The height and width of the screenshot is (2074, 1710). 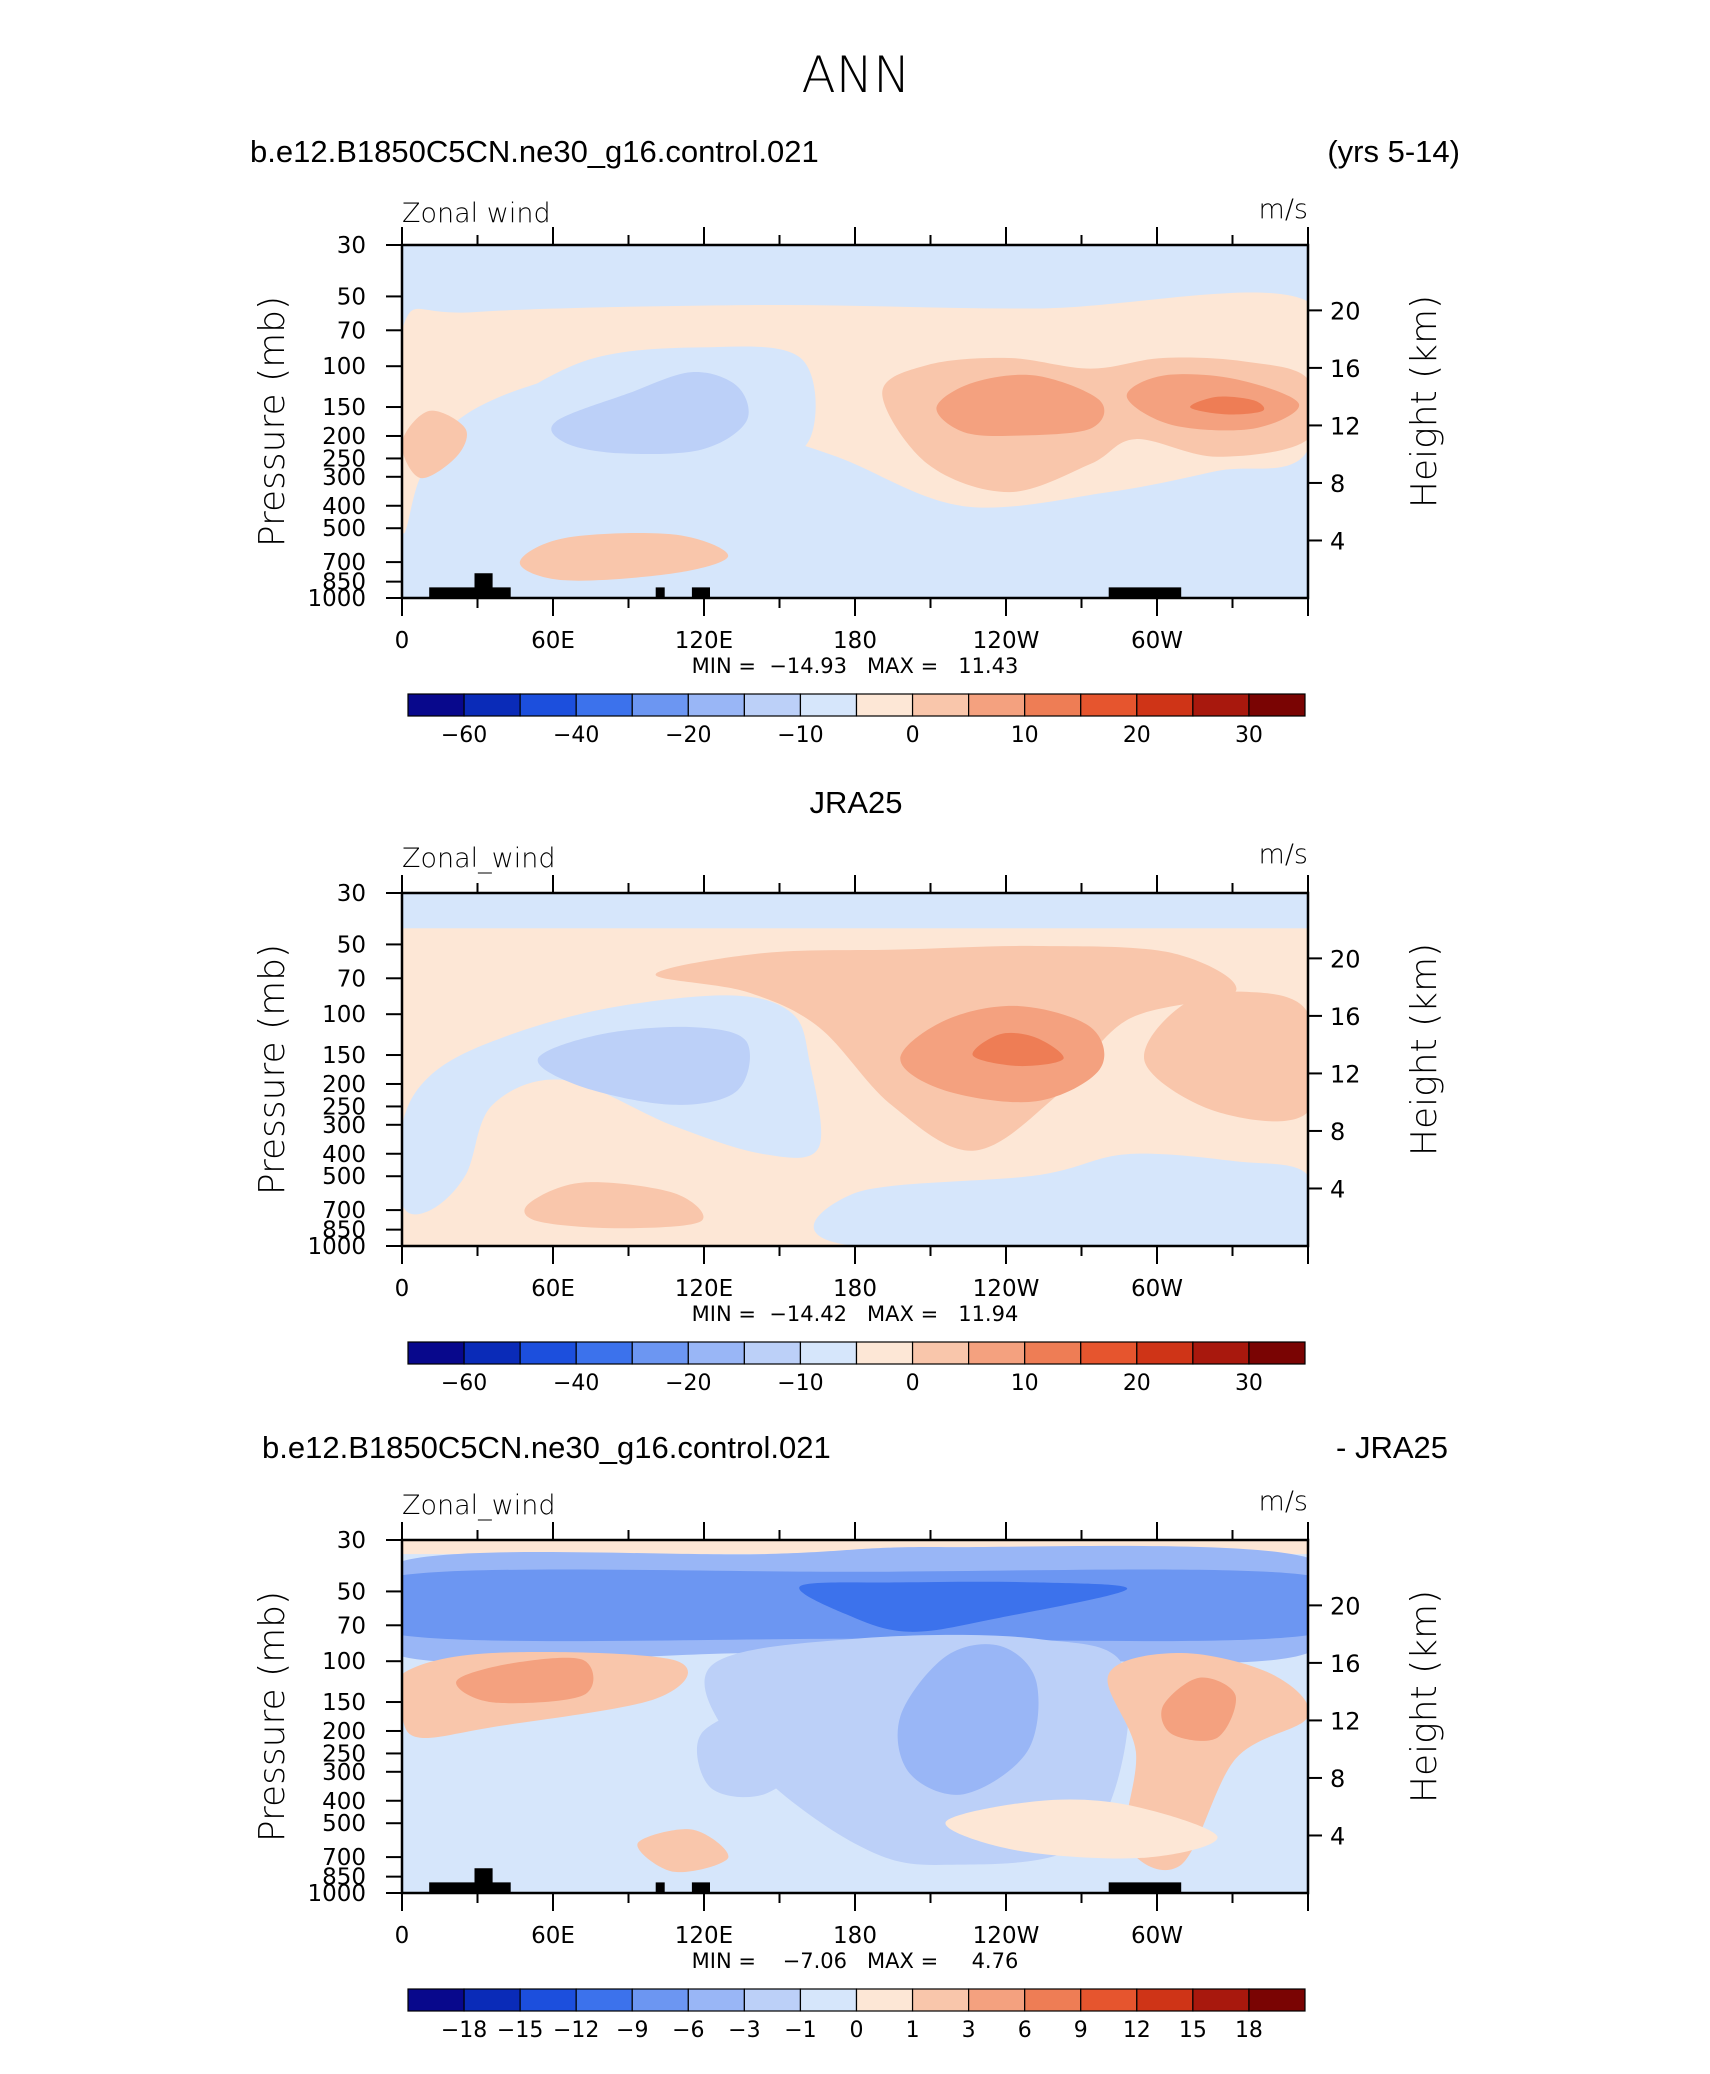 I want to click on colorbar-label: −40, so click(x=576, y=1383).